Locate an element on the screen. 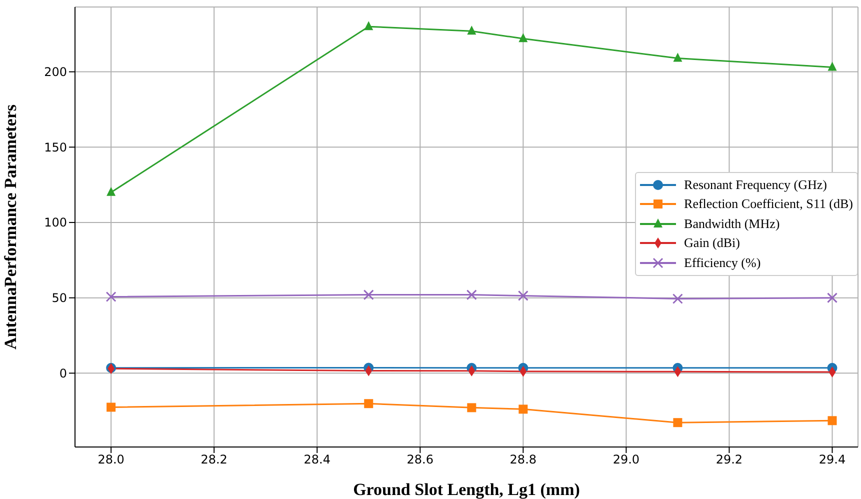  x-tick-label: 28.0 is located at coordinates (111, 459).